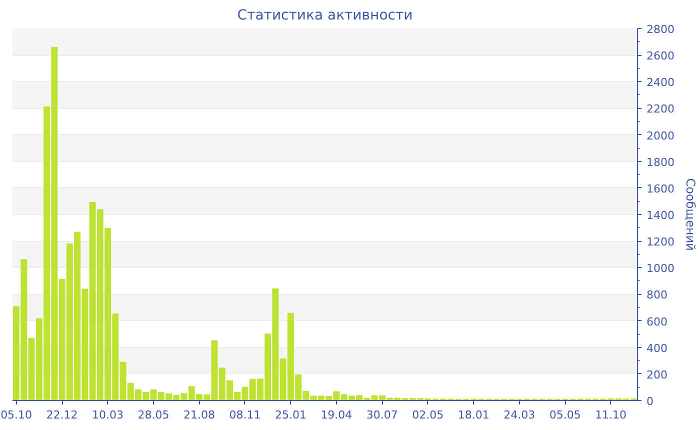 The image size is (700, 430). Describe the element at coordinates (660, 83) in the screenshot. I see `y-tick-label: 2400` at that location.